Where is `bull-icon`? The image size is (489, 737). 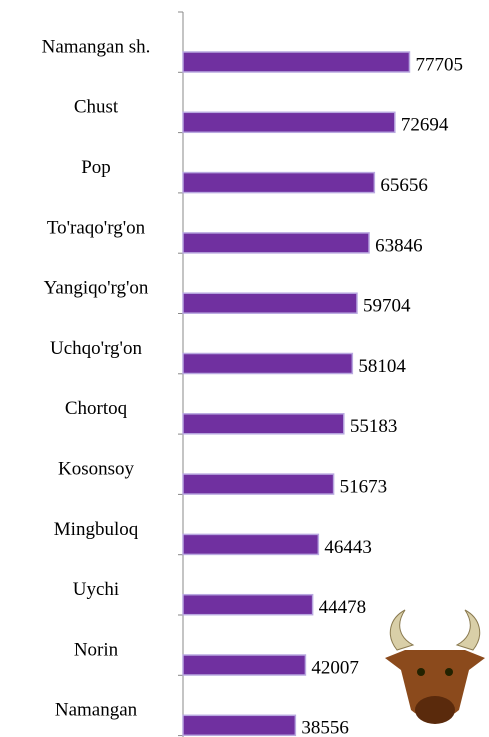
bull-icon is located at coordinates (435, 666).